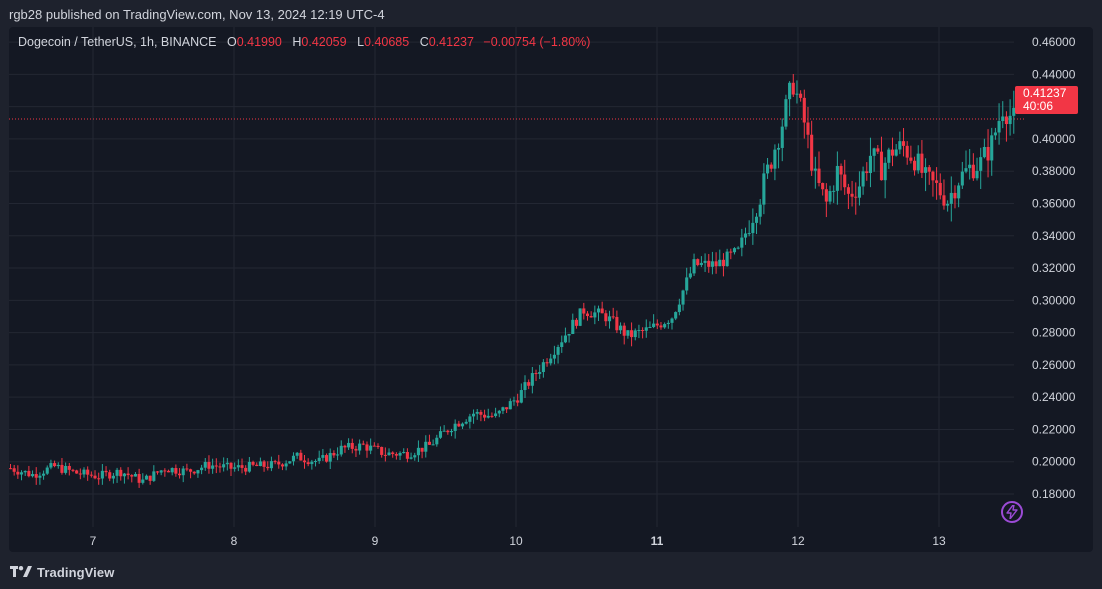 This screenshot has width=1102, height=589. I want to click on footer-brand: TradingView, so click(62, 572).